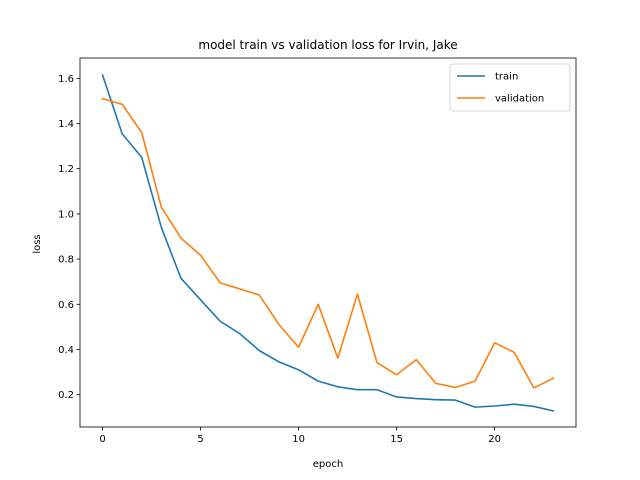  I want to click on x-tick-label: 15, so click(396, 439).